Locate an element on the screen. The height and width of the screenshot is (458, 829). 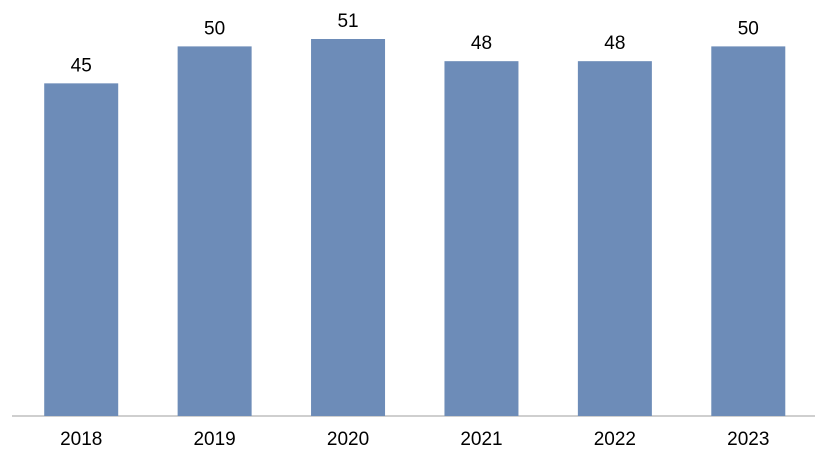
value-label: 45 is located at coordinates (81, 65).